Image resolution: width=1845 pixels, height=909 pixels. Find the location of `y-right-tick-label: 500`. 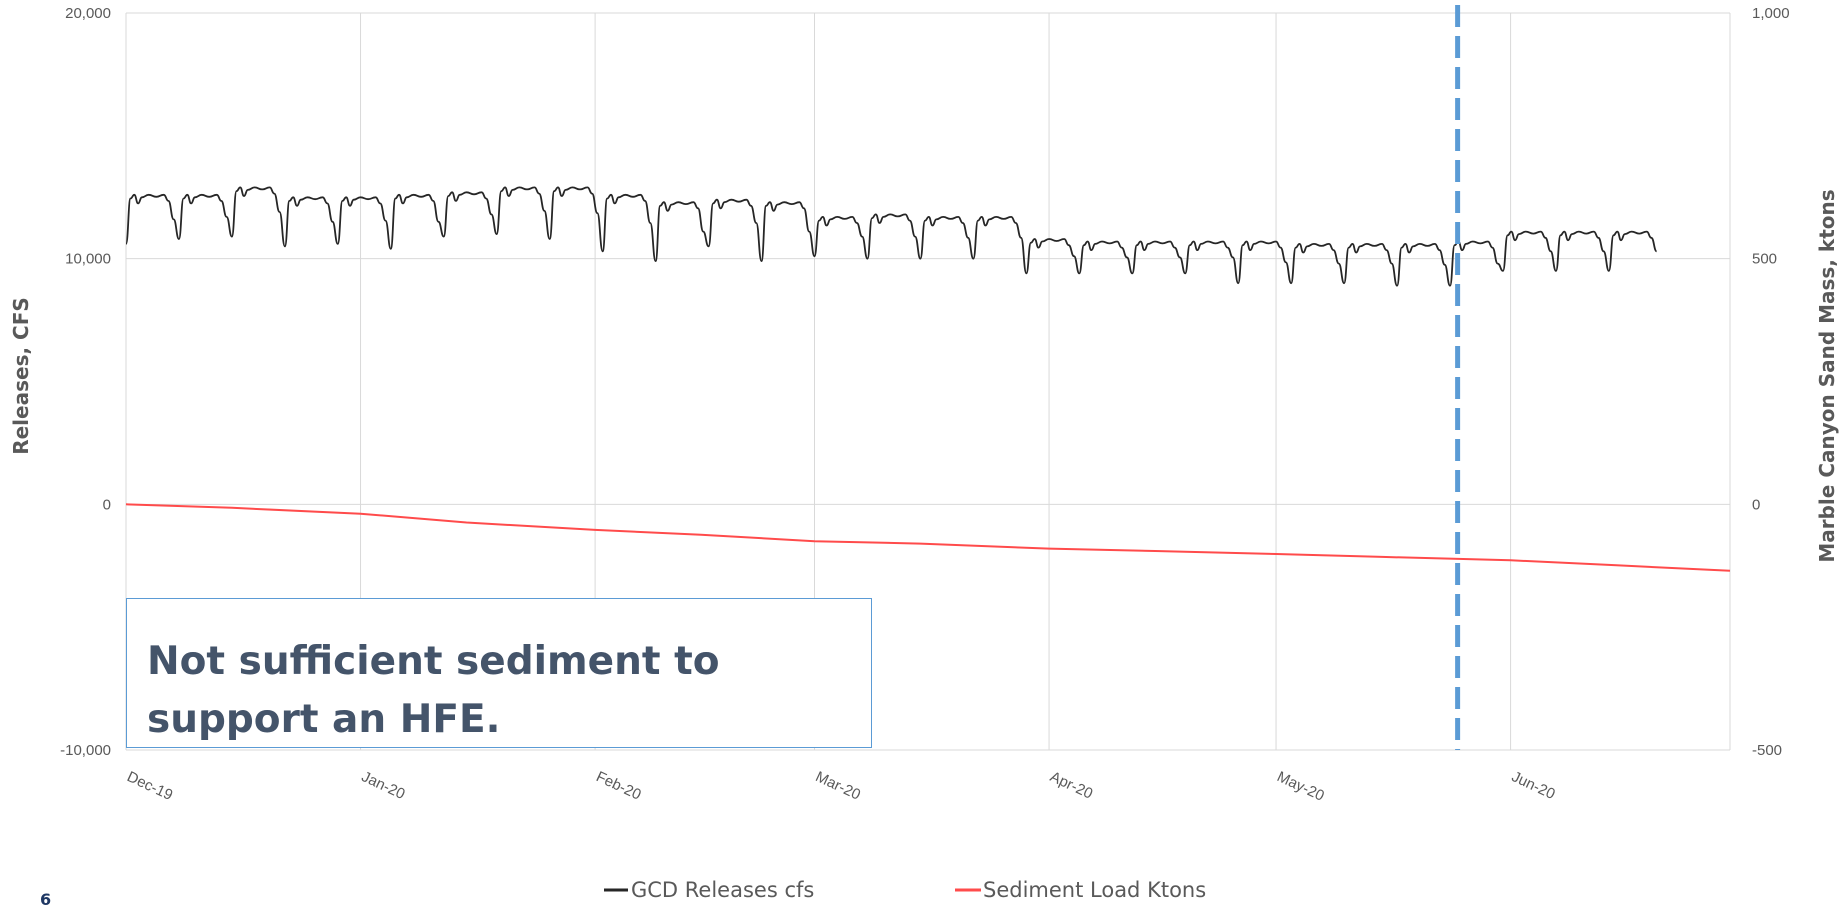

y-right-tick-label: 500 is located at coordinates (1764, 259).